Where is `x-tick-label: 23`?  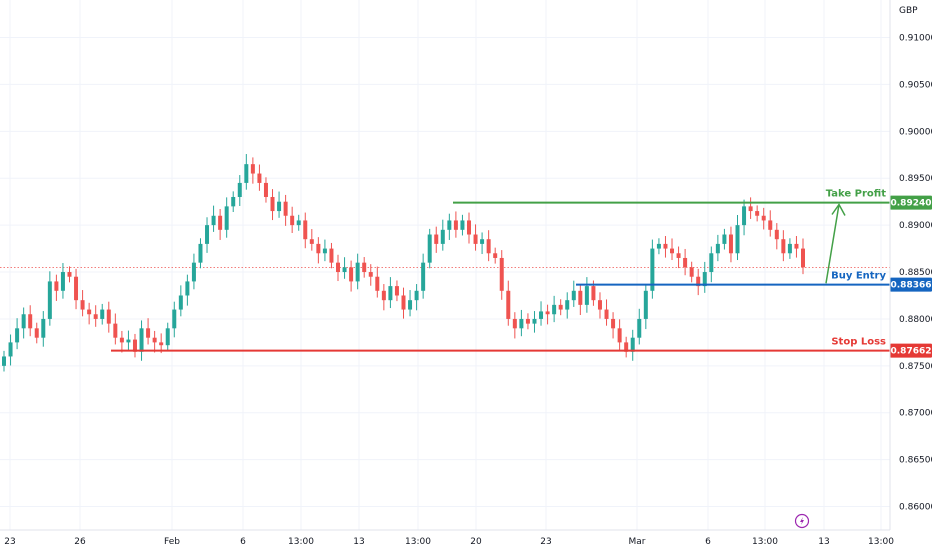 x-tick-label: 23 is located at coordinates (545, 542).